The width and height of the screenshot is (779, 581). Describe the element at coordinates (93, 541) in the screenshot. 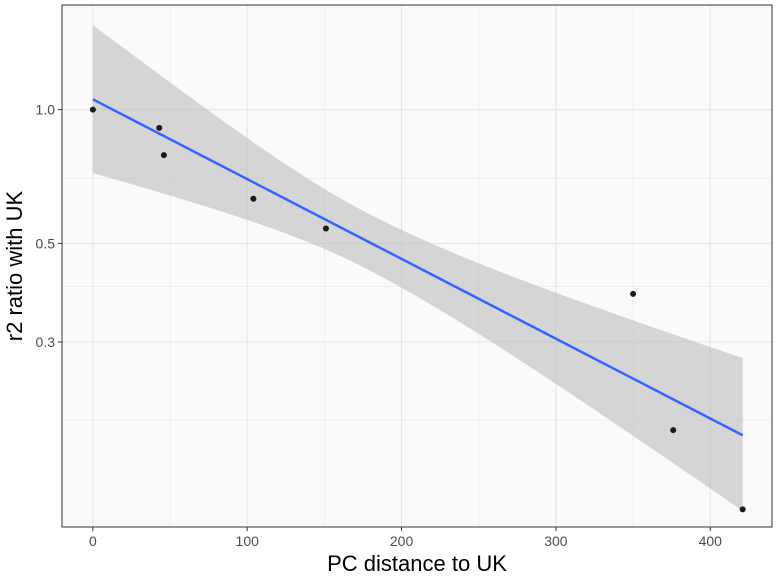

I see `x-tick-label: 0` at that location.